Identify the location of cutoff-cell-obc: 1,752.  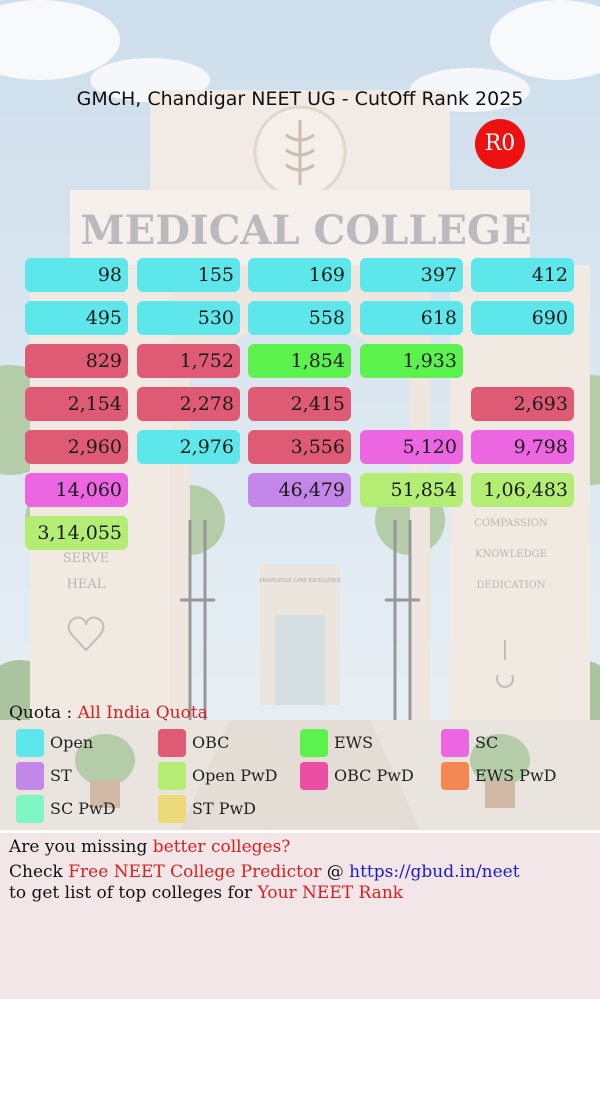
(188, 361).